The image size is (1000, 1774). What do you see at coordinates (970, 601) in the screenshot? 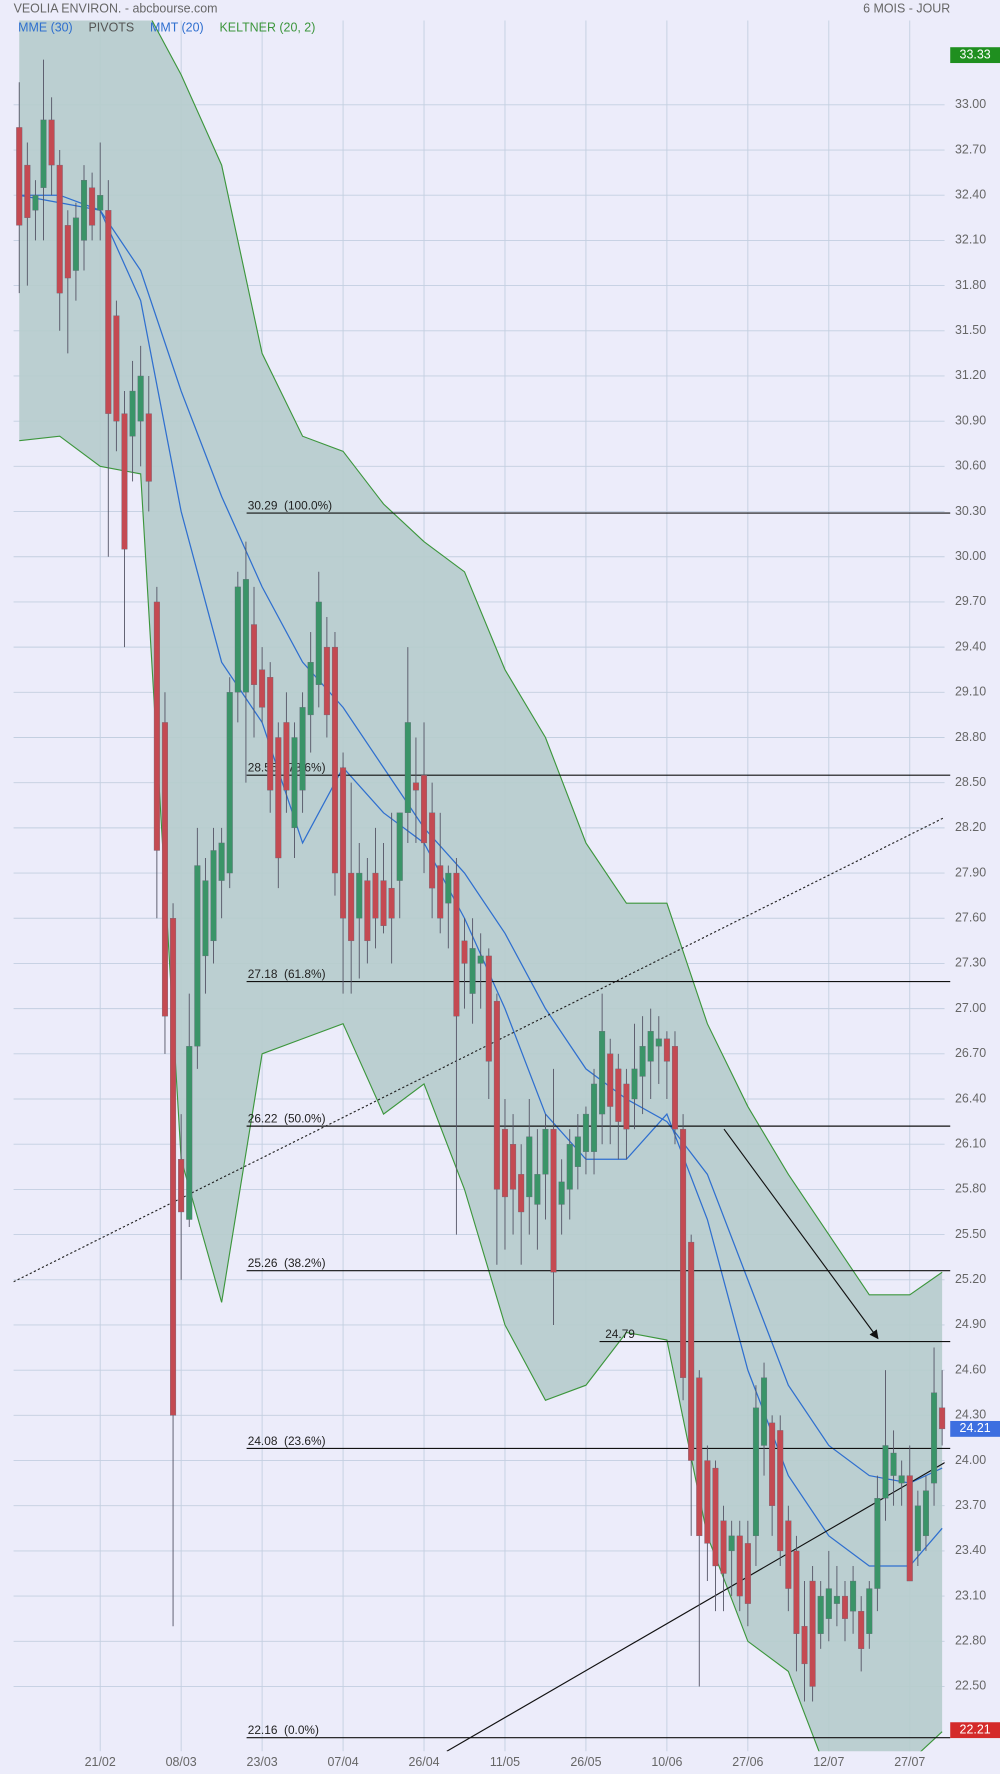
I see `y-tick-label: 29.70` at bounding box center [970, 601].